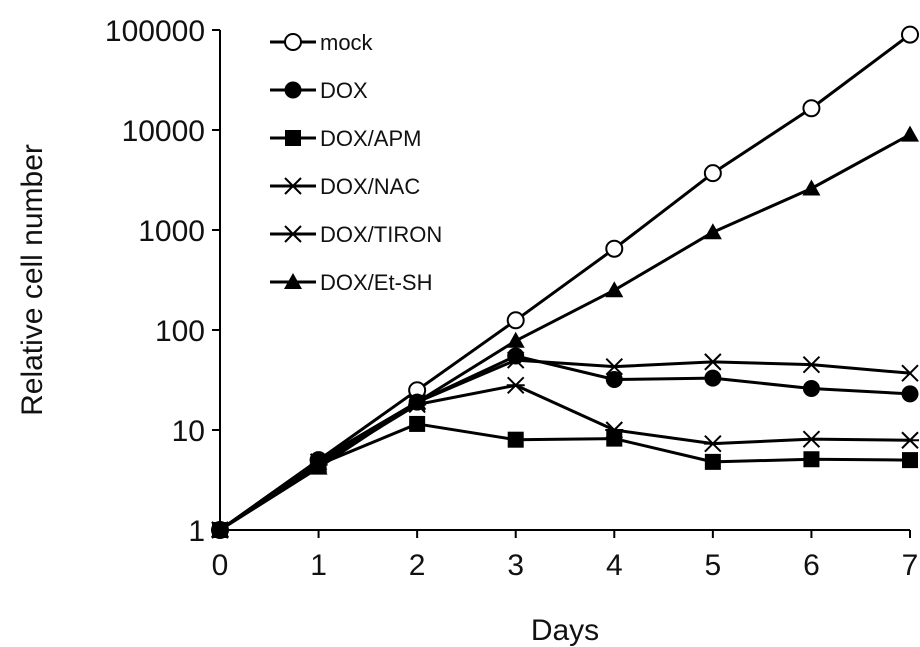  What do you see at coordinates (565, 630) in the screenshot?
I see `x-axis-title: Days` at bounding box center [565, 630].